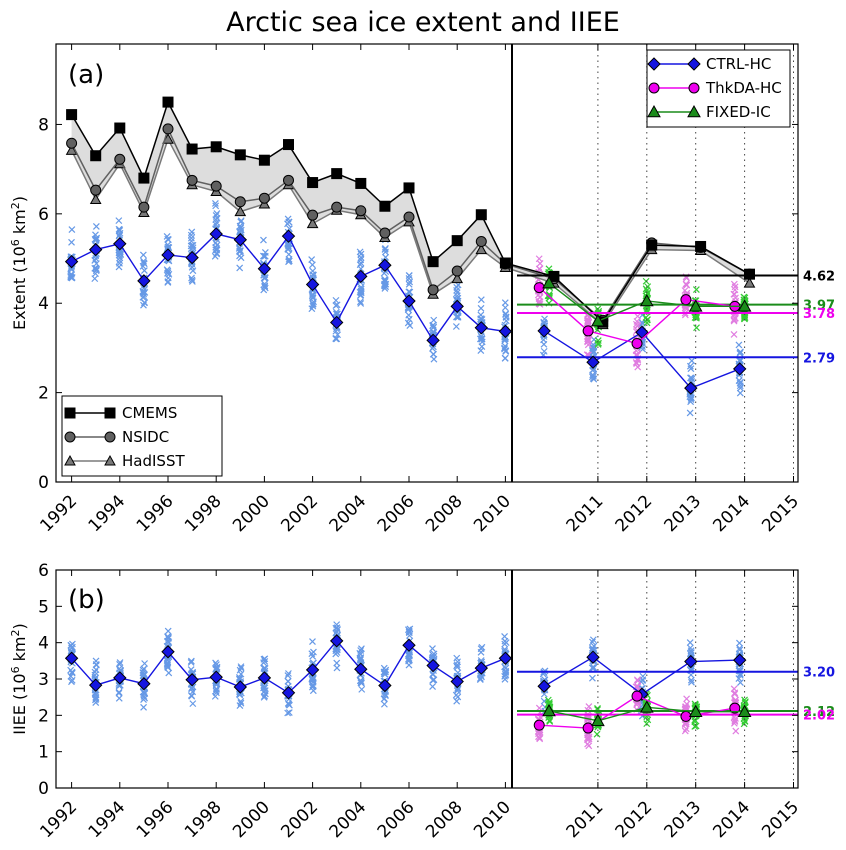 The width and height of the screenshot is (846, 850). Describe the element at coordinates (43, 680) in the screenshot. I see `y-tick-label: 3` at that location.